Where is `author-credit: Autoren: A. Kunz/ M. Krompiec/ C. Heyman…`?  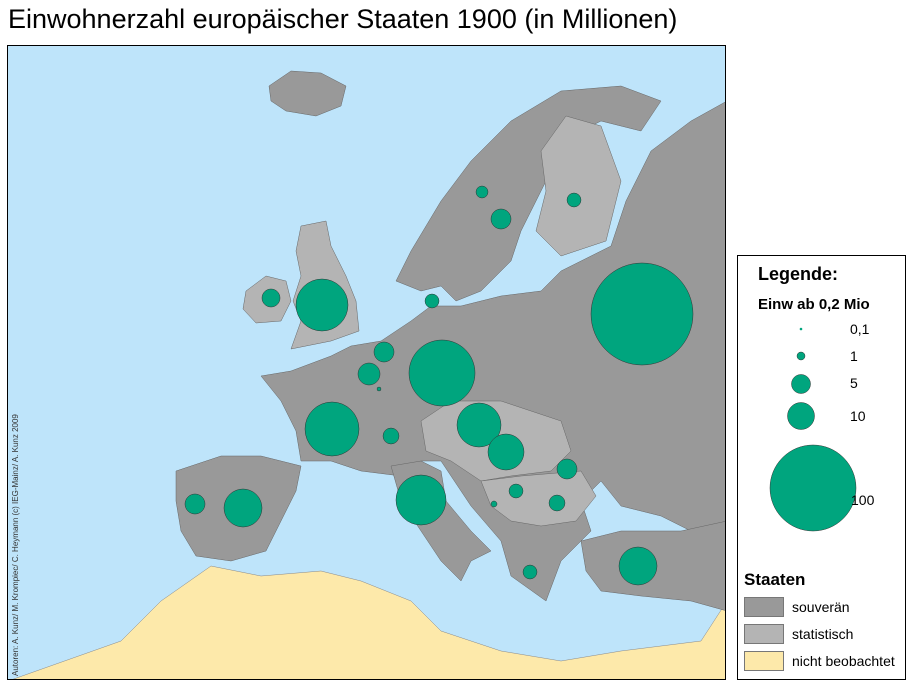
author-credit: Autoren: A. Kunz/ M. Krompiec/ C. Heyman… is located at coordinates (15, 545).